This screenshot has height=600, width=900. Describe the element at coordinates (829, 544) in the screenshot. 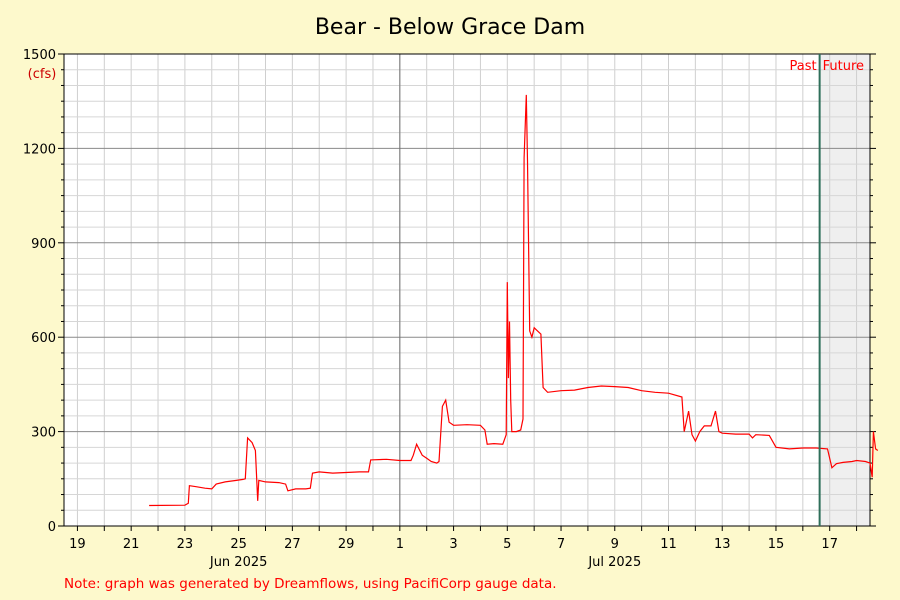

I see `x-tick-label: 17` at that location.